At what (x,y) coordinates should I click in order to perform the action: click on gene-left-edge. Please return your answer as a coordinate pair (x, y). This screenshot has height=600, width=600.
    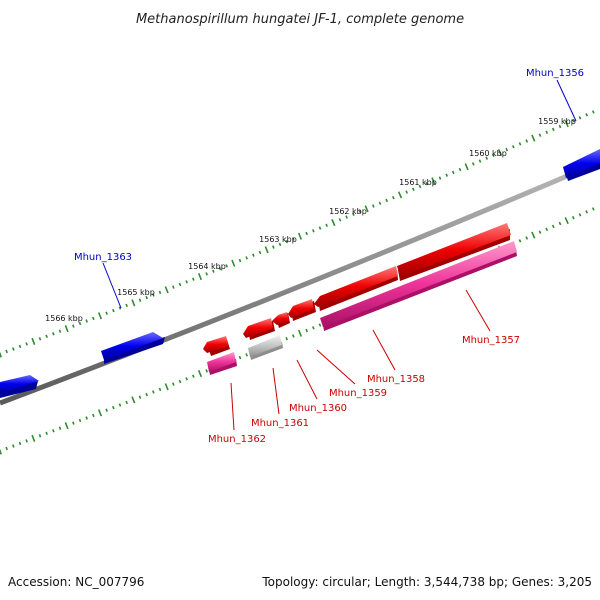
    Looking at the image, I should click on (19, 386).